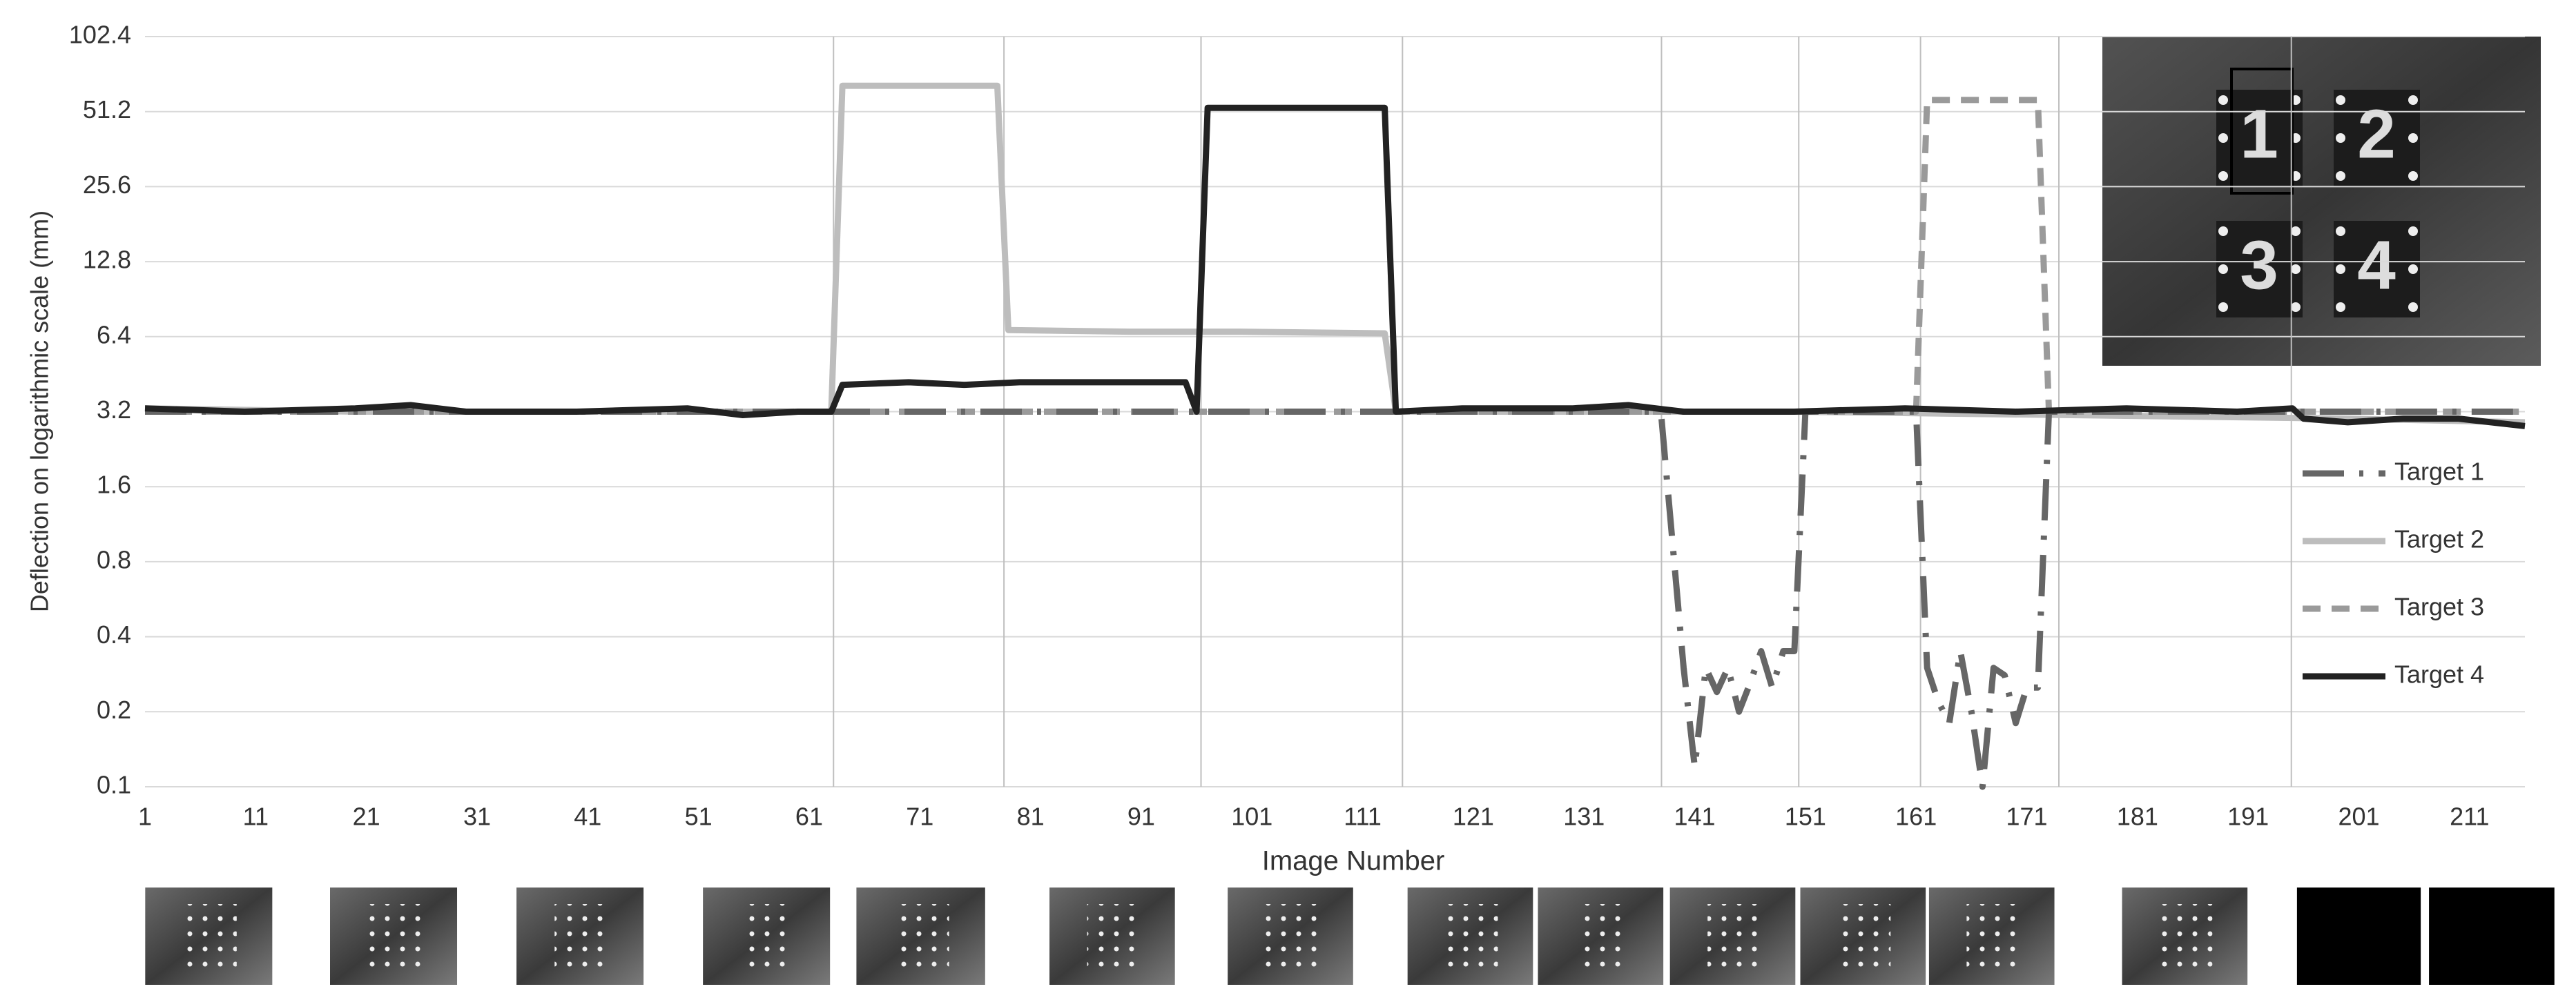  What do you see at coordinates (114, 635) in the screenshot?
I see `y-tick-label: 0.4` at bounding box center [114, 635].